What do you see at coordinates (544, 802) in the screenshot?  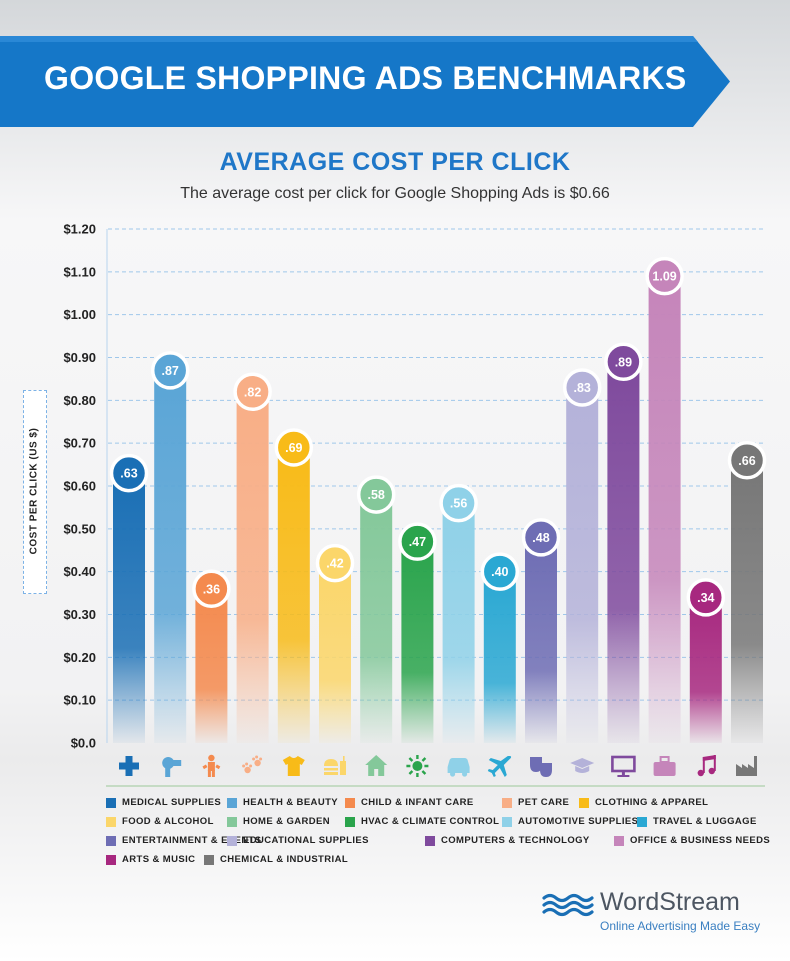 I see `legend-label: PET CARE` at bounding box center [544, 802].